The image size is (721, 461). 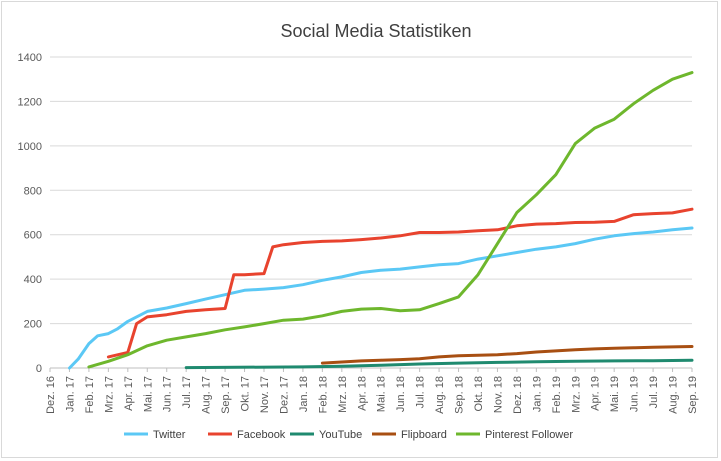 I want to click on x-tick-label: Sep. 19, so click(x=693, y=395).